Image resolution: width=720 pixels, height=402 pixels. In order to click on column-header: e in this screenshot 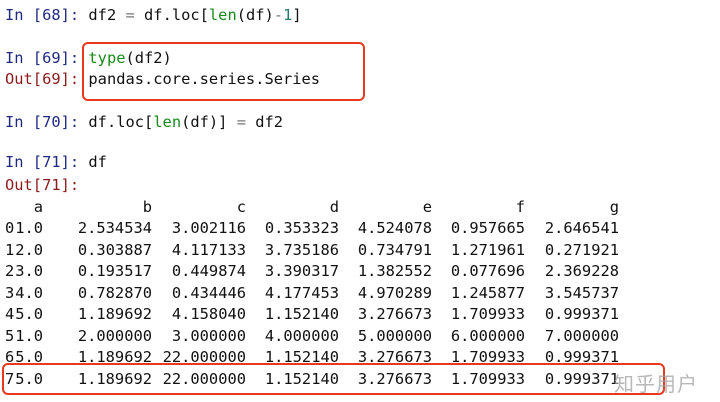, I will do `click(427, 207)`.